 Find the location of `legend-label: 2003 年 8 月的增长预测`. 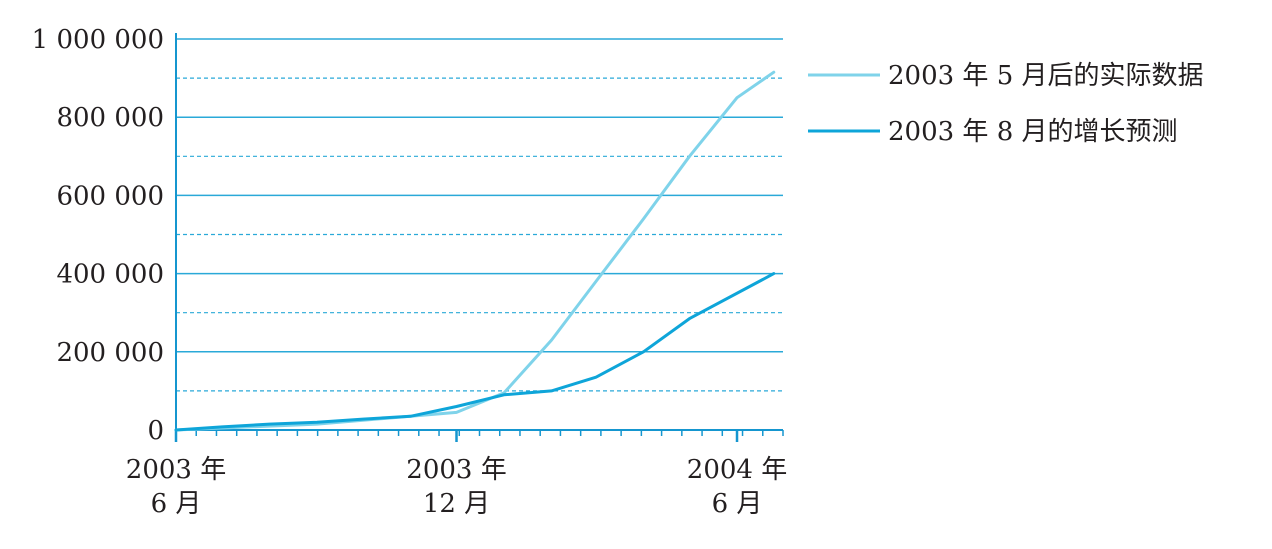

legend-label: 2003 年 8 月的增长预测 is located at coordinates (1033, 132).